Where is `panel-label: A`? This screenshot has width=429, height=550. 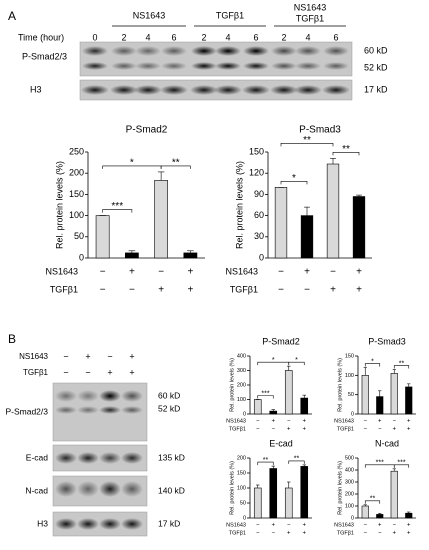
panel-label: A is located at coordinates (12, 16).